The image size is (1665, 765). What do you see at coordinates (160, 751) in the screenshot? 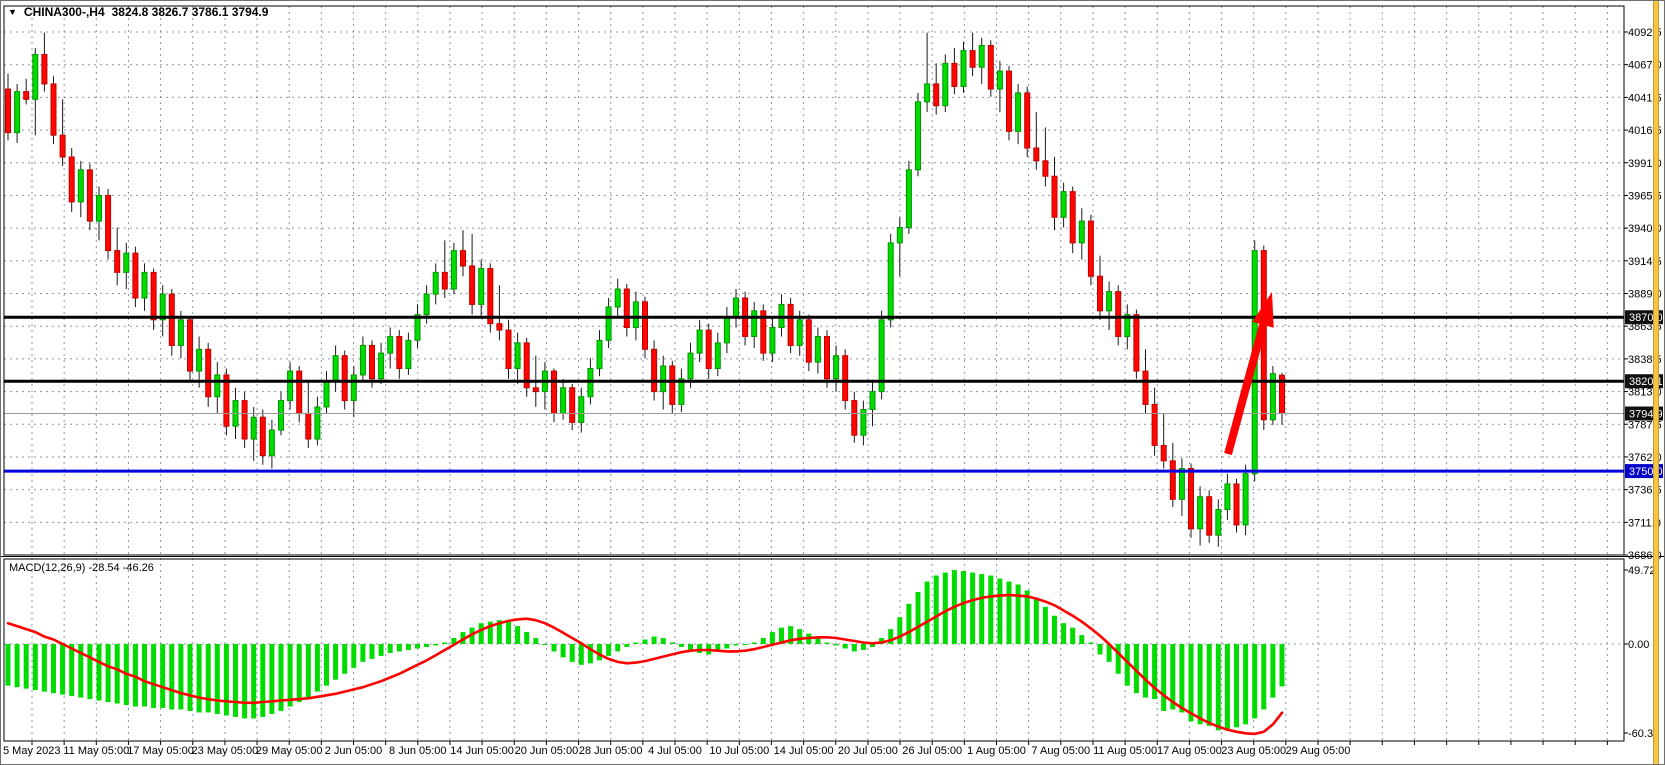
I see `date-tick-label: 17 May 05:00` at bounding box center [160, 751].